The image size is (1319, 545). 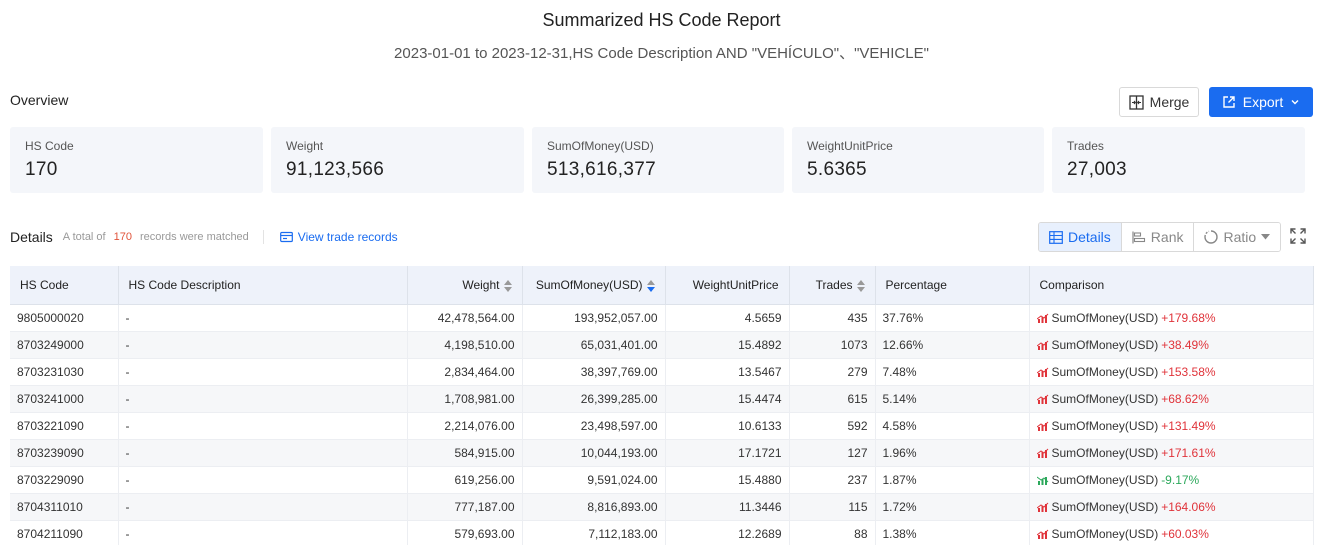 I want to click on card-label: HS Code, so click(x=49, y=146).